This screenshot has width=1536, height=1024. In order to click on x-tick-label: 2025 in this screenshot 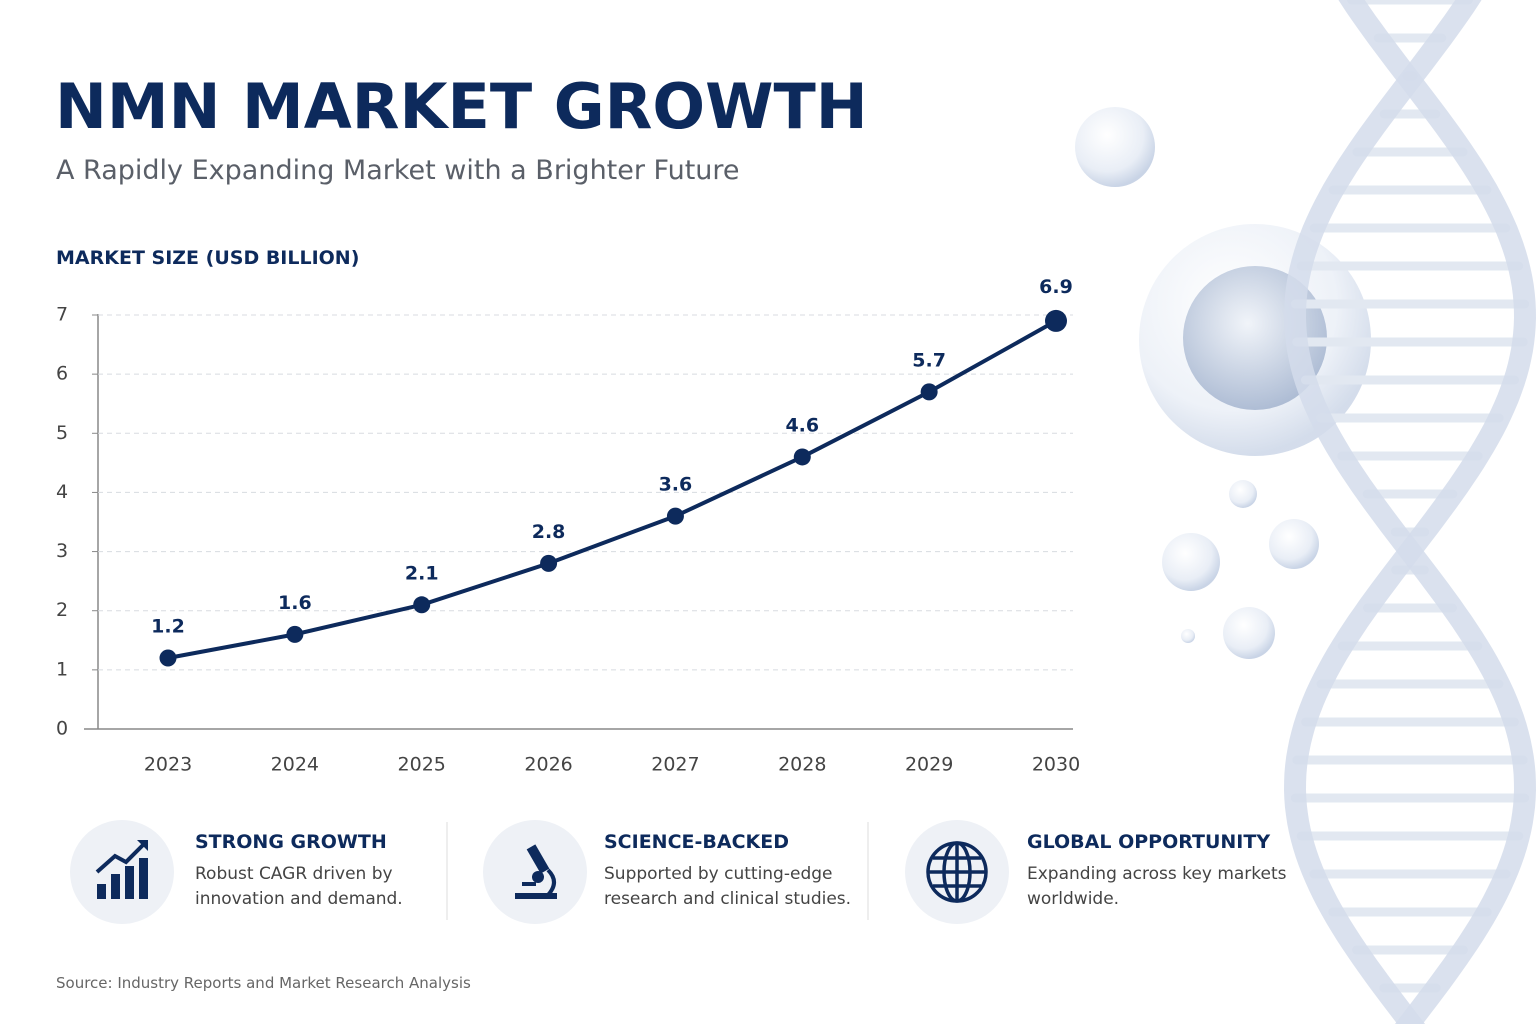, I will do `click(422, 765)`.